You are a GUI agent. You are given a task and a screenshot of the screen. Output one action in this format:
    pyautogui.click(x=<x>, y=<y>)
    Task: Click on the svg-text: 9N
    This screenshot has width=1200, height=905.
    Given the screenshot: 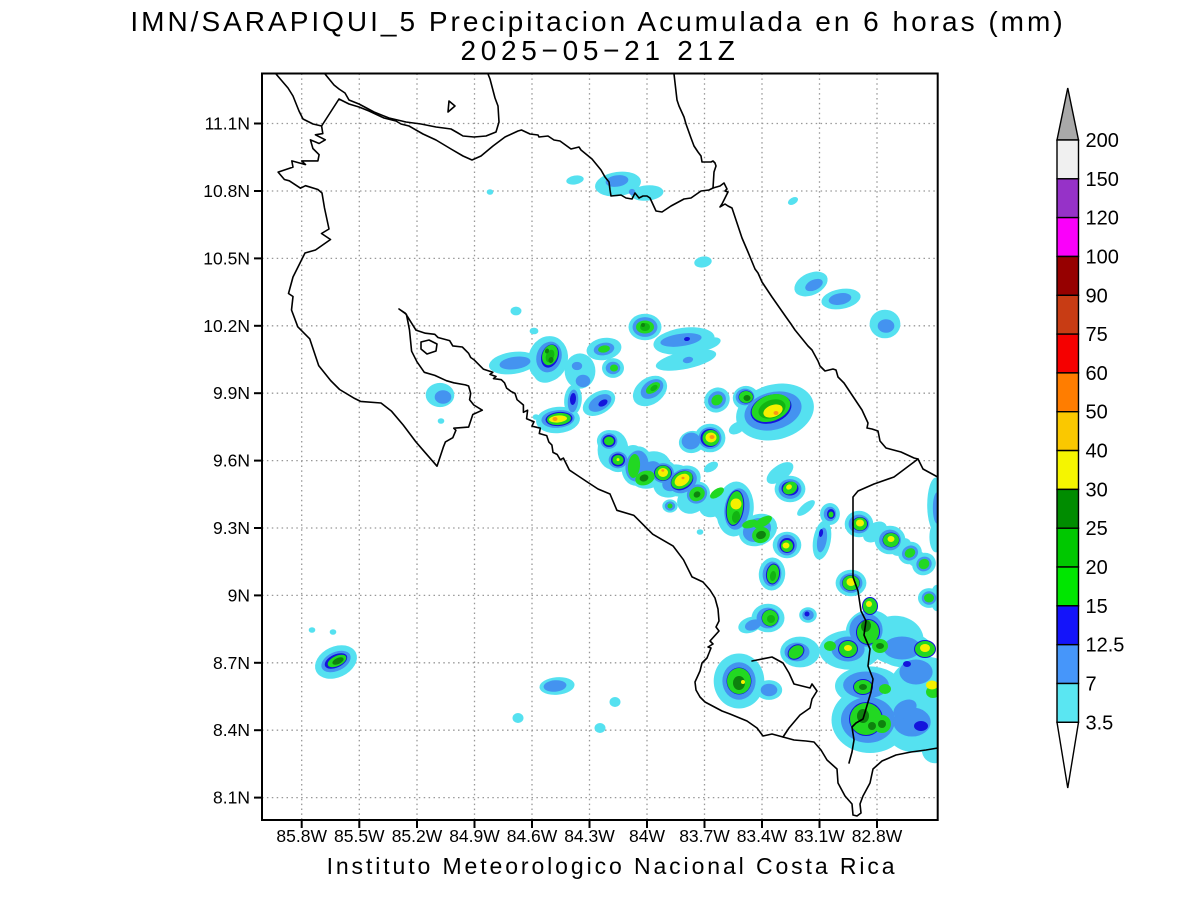 What is the action you would take?
    pyautogui.click(x=239, y=595)
    